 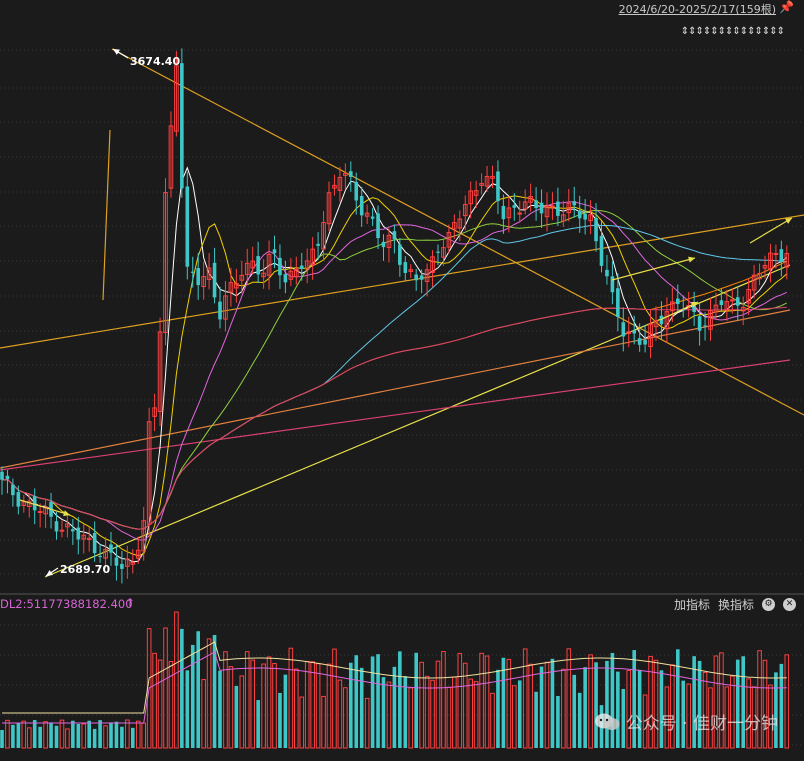 I want to click on volume-up-arrow-icon: ↑, so click(x=130, y=603).